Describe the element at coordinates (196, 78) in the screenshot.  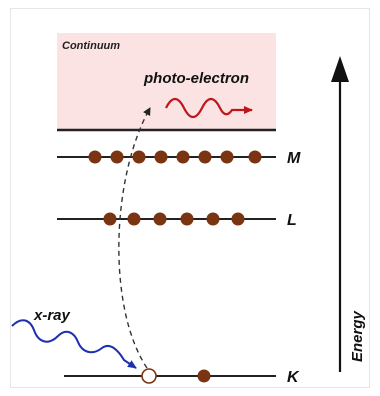
I see `photo-electron-label: photo-electron` at that location.